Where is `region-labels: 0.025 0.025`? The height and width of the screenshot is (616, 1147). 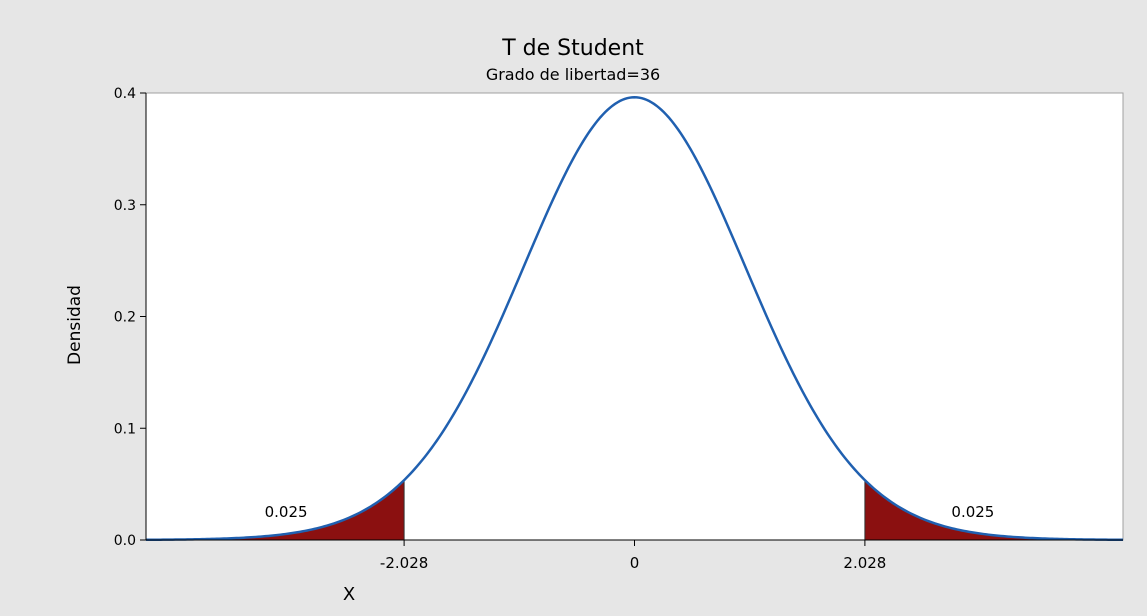 region-labels: 0.025 0.025 is located at coordinates (630, 512).